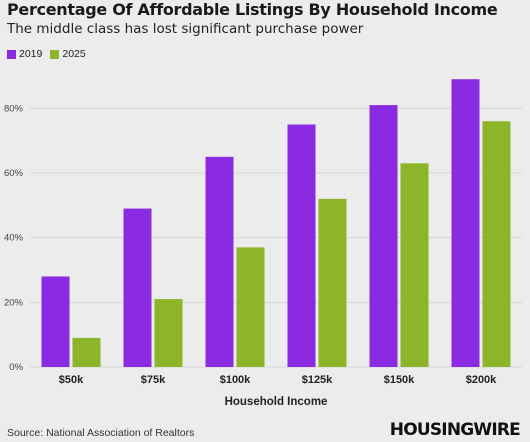  I want to click on y-tick-label: 0%, so click(16, 367).